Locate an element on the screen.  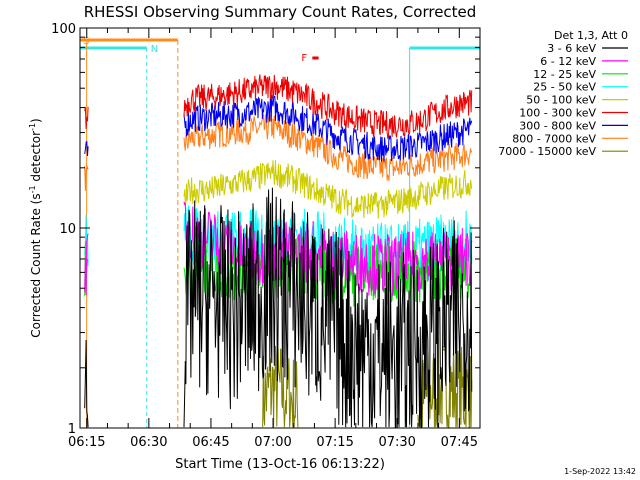
legend-entry-label: 100 - 300 keV is located at coordinates (557, 113).